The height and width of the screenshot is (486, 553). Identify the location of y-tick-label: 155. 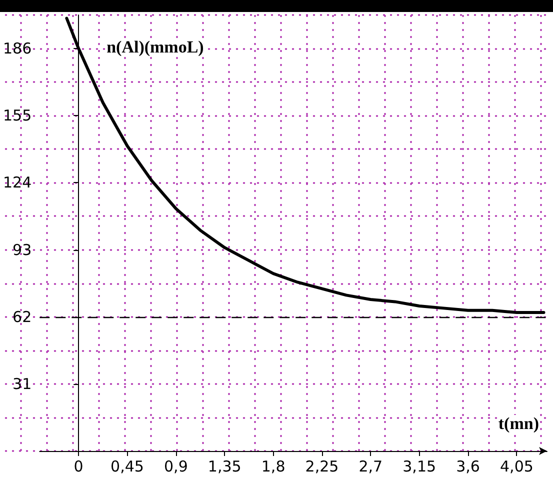
(17, 115).